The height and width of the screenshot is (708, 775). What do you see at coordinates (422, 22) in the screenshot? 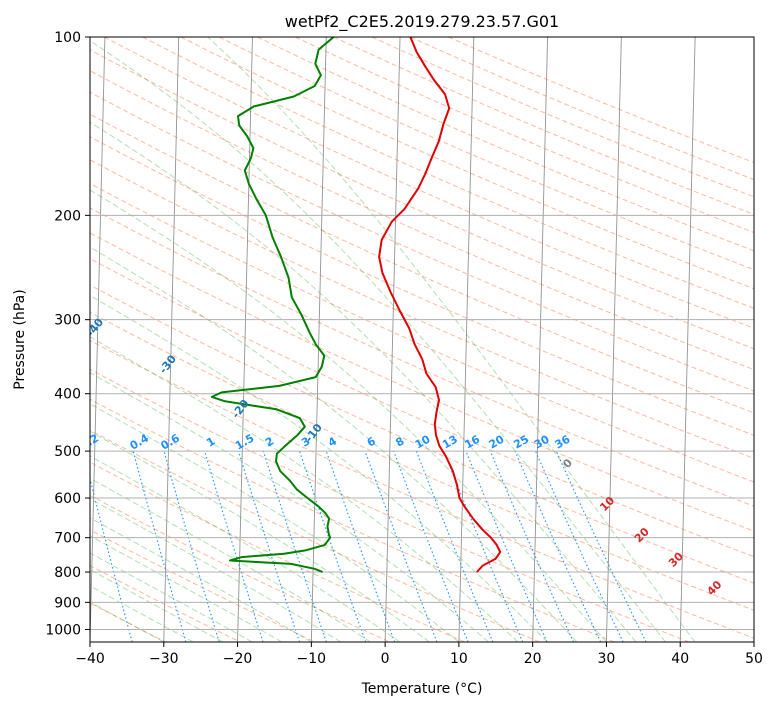
I see `chart-title: wetPf2_C2E5.2019.279.23.57.G01` at bounding box center [422, 22].